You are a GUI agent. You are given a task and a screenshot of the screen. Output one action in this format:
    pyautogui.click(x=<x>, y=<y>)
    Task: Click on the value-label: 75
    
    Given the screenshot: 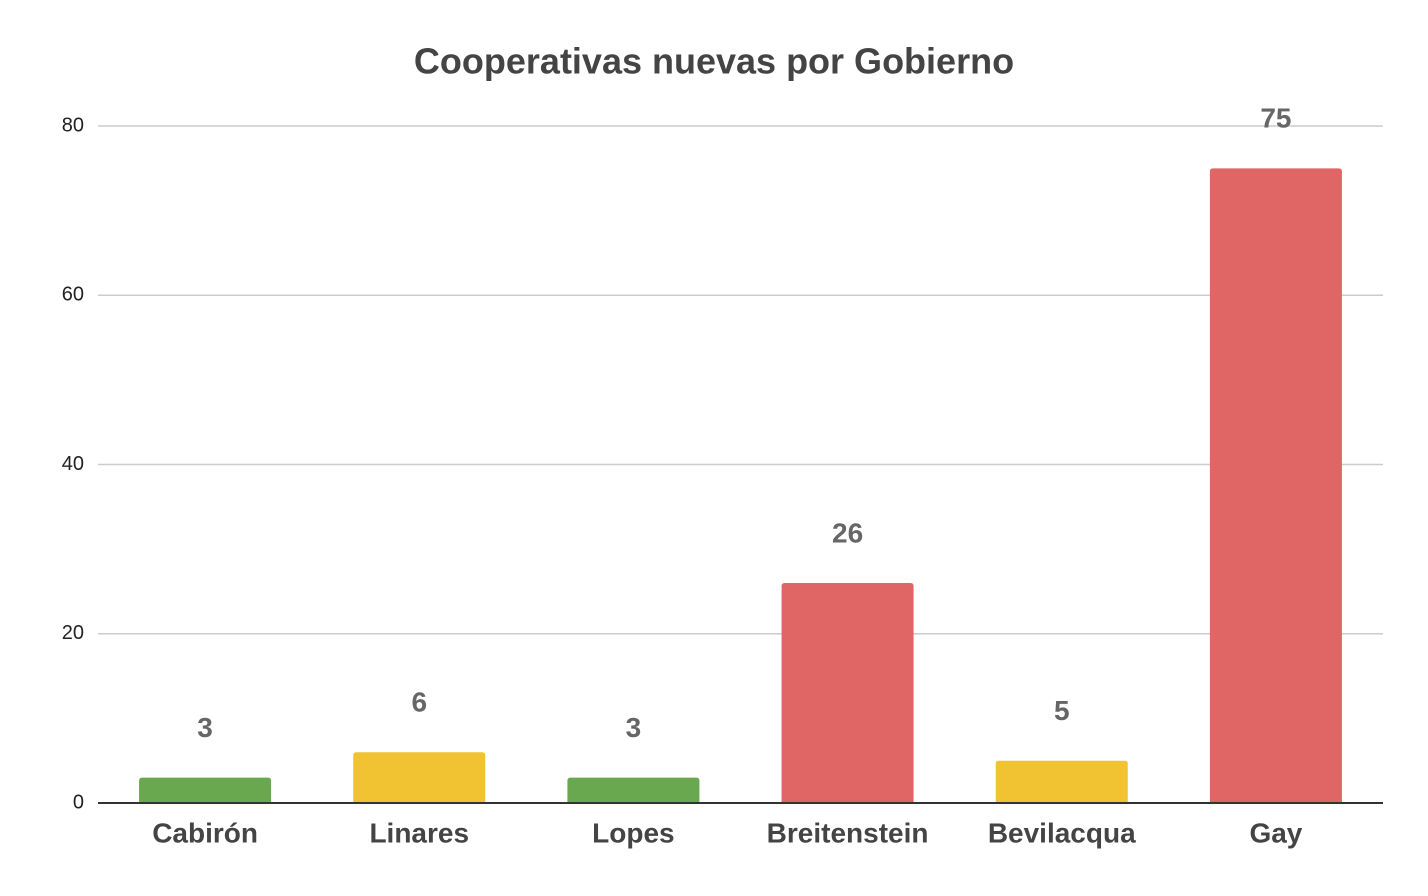 What is the action you would take?
    pyautogui.click(x=1275, y=118)
    